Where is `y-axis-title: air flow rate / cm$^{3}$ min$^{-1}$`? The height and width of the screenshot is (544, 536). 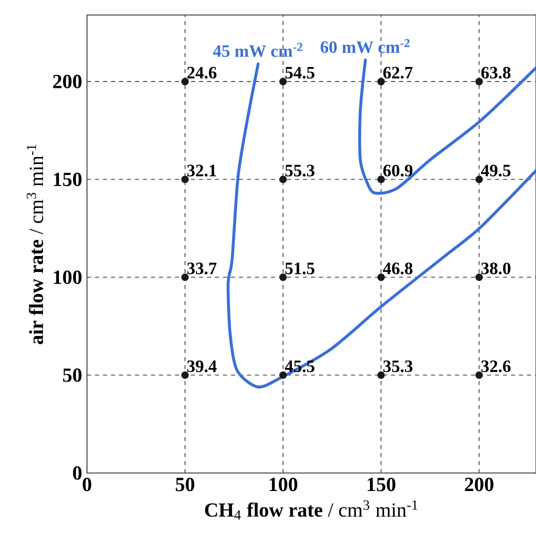 y-axis-title: air flow rate / cm$^{3}$ min$^{-1}$ is located at coordinates (35, 244).